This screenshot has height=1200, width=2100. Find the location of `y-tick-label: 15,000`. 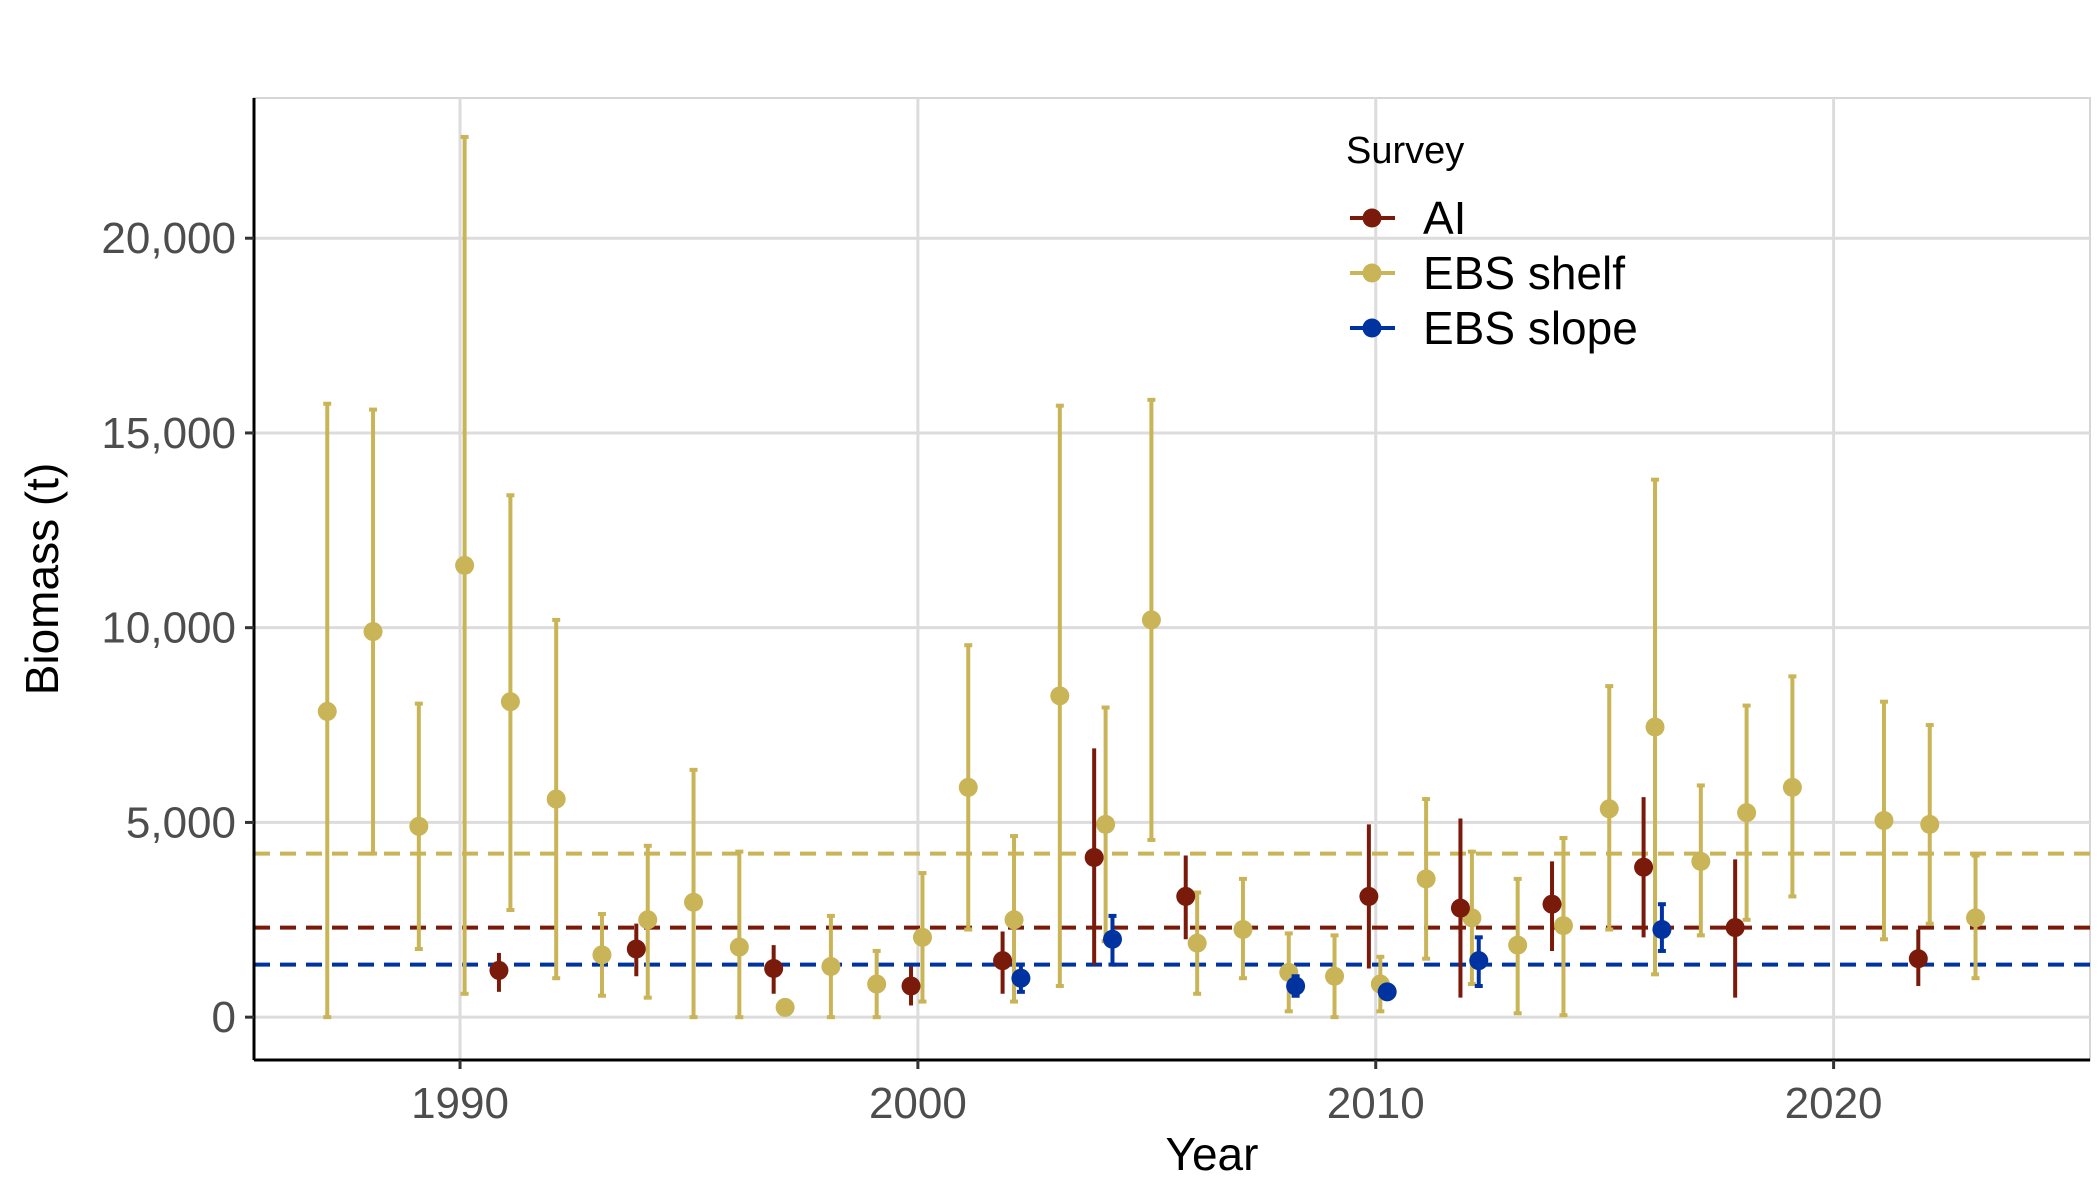

y-tick-label: 15,000 is located at coordinates (168, 433).